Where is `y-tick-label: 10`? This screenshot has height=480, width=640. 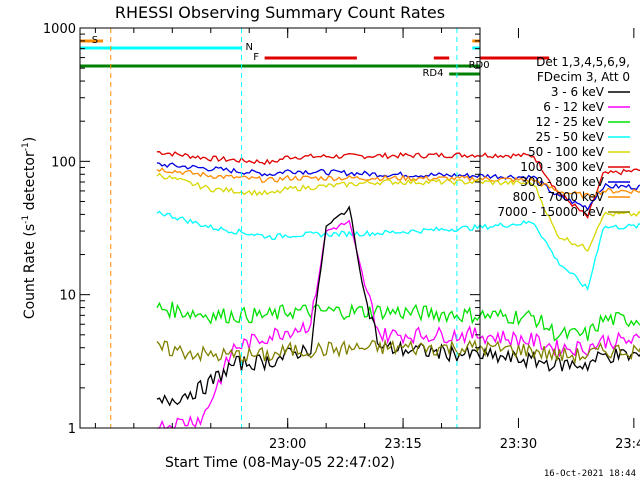 y-tick-label: 10 is located at coordinates (67, 296).